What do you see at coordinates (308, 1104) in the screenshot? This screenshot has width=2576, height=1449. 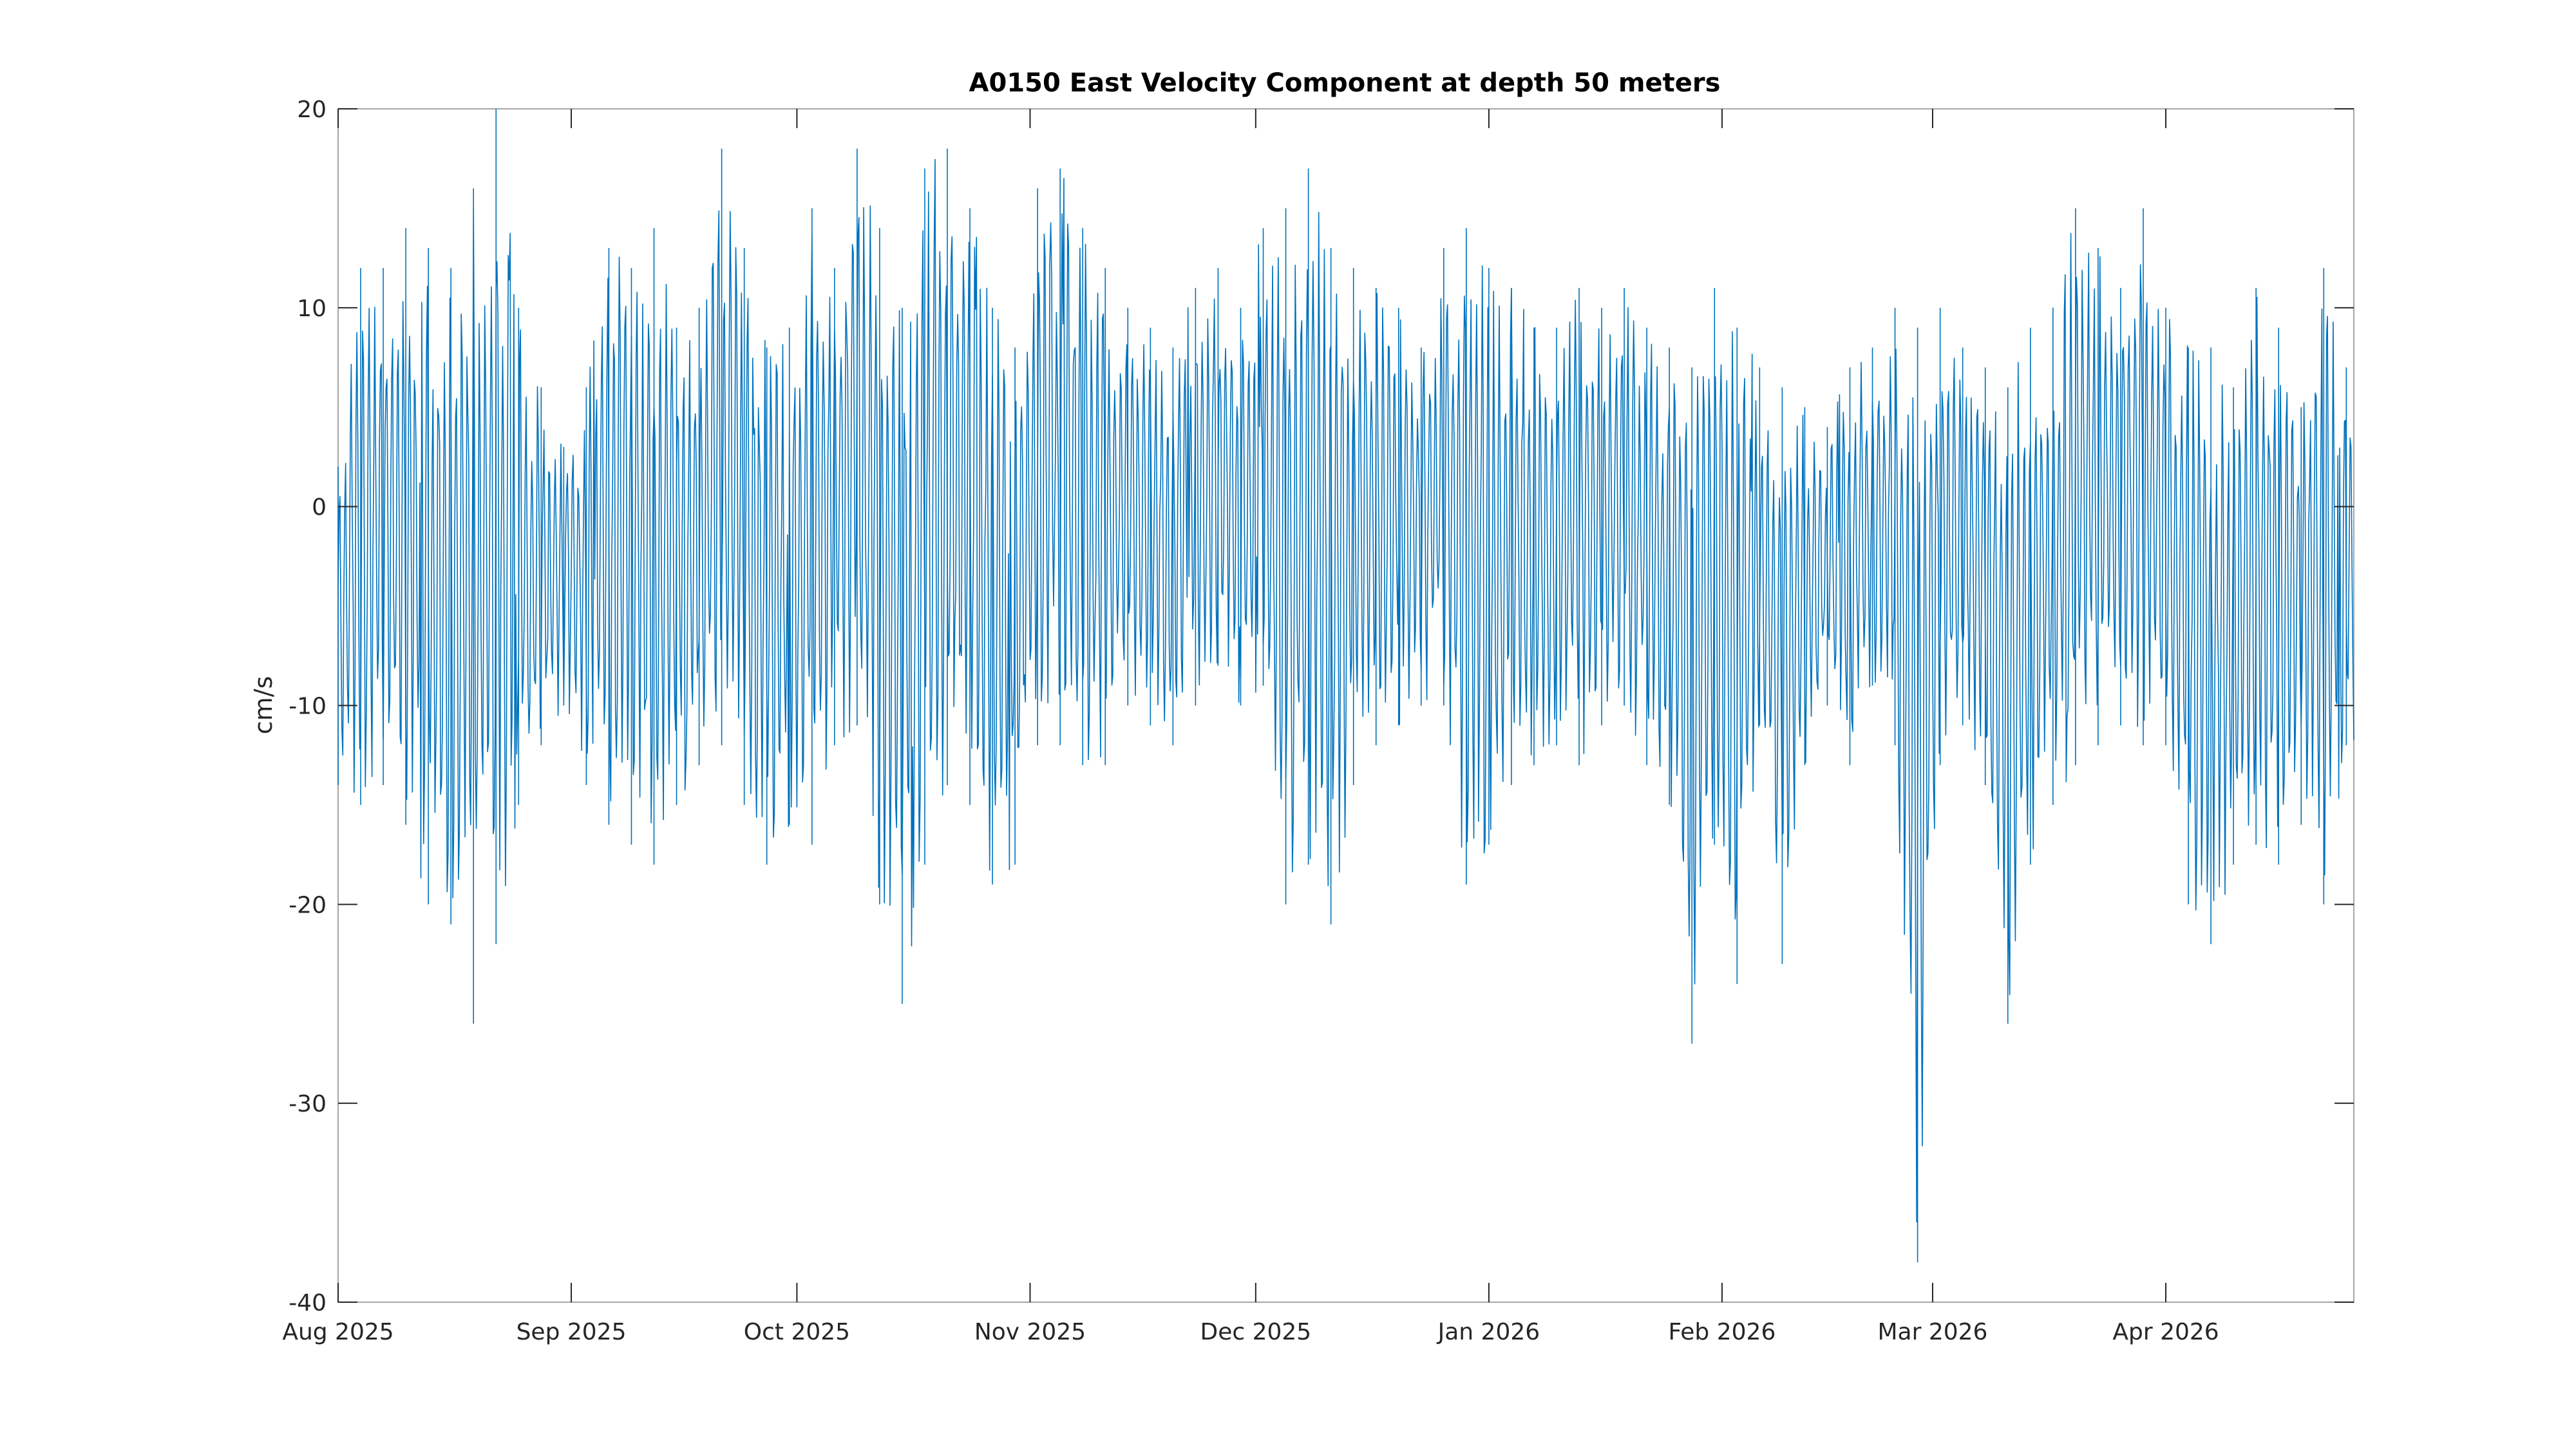 I see `y-tick-label: -30` at bounding box center [308, 1104].